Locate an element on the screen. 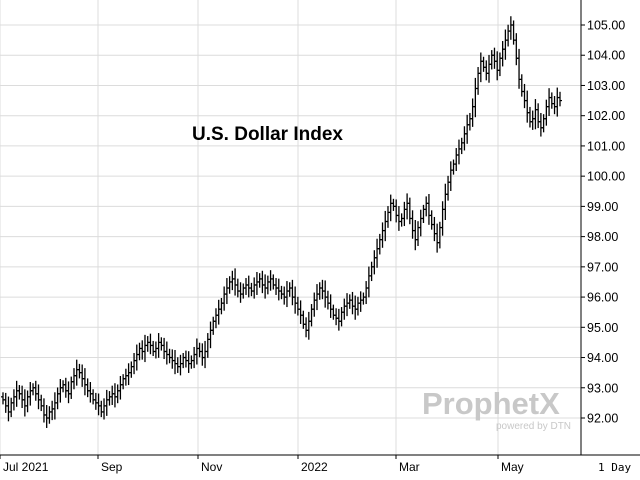  x-tick-label: 2022 is located at coordinates (314, 467).